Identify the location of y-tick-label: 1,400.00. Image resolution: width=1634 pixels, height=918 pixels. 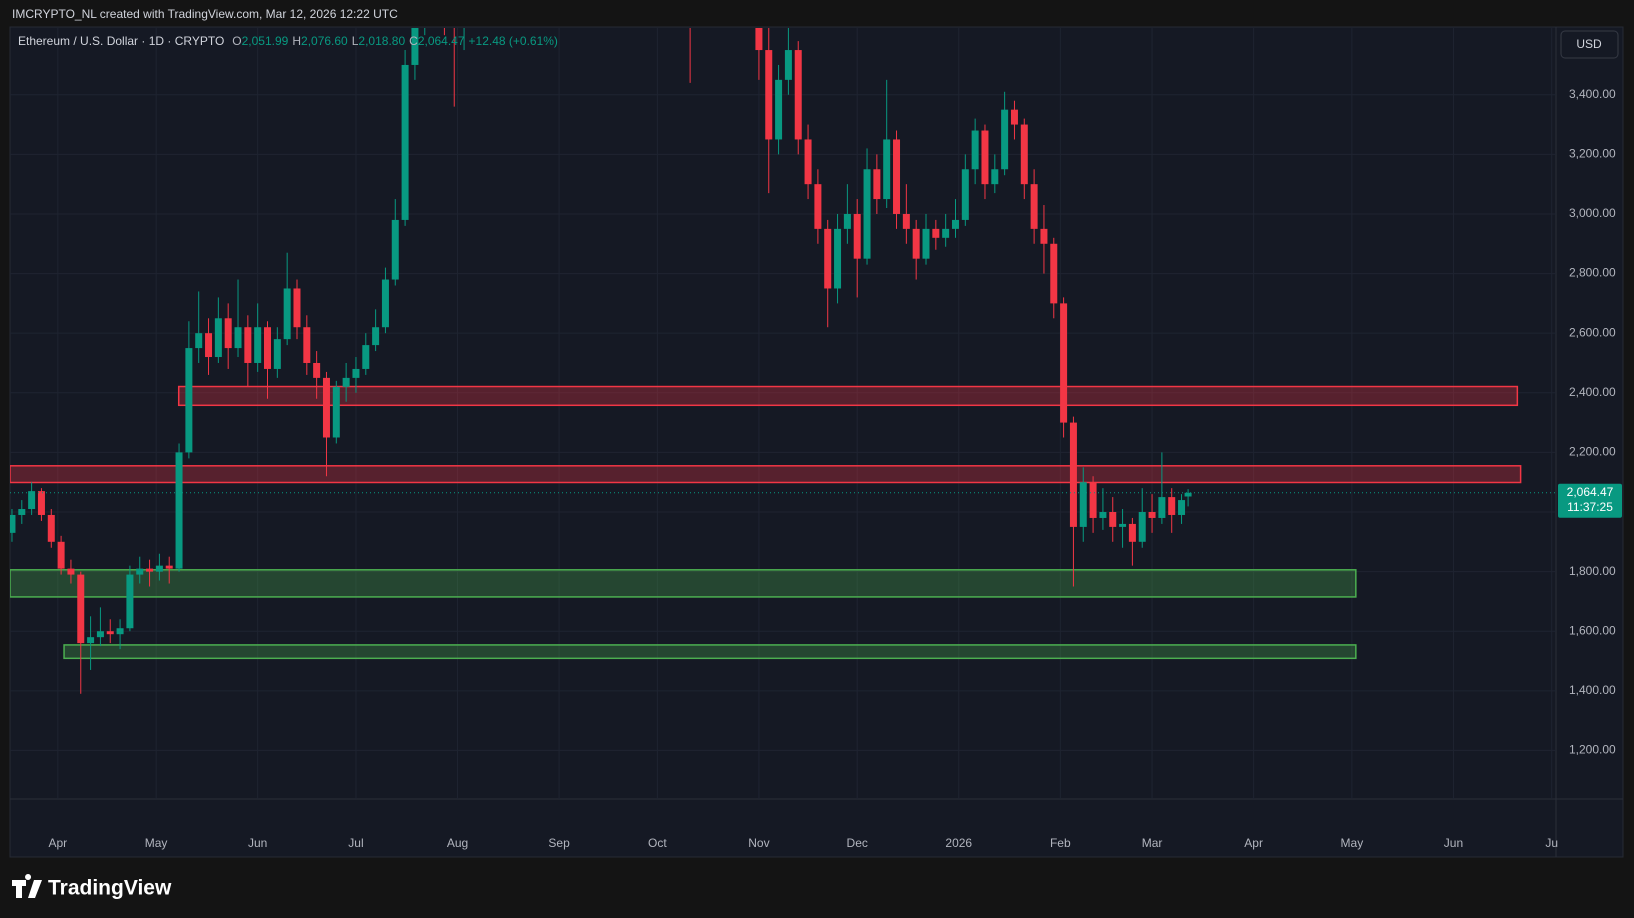
(1592, 690).